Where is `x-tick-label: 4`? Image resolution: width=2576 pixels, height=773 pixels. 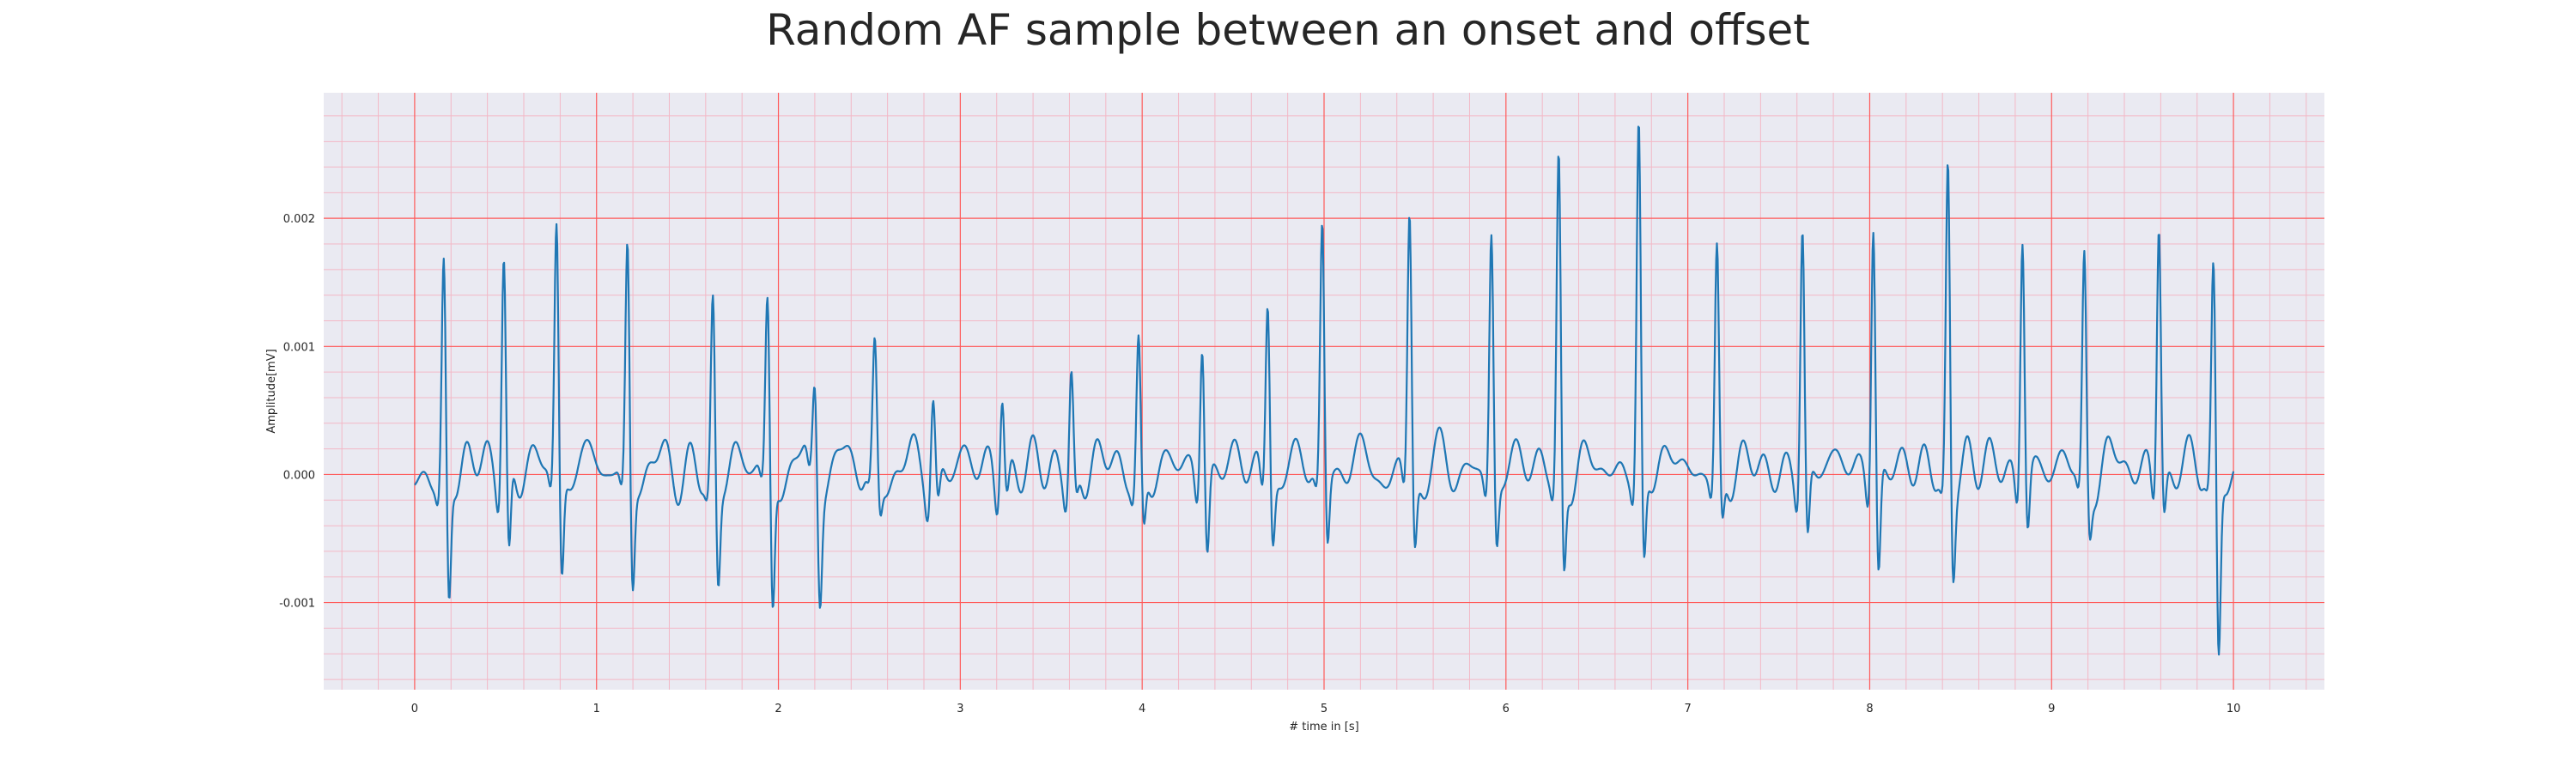
x-tick-label: 4 is located at coordinates (1142, 709).